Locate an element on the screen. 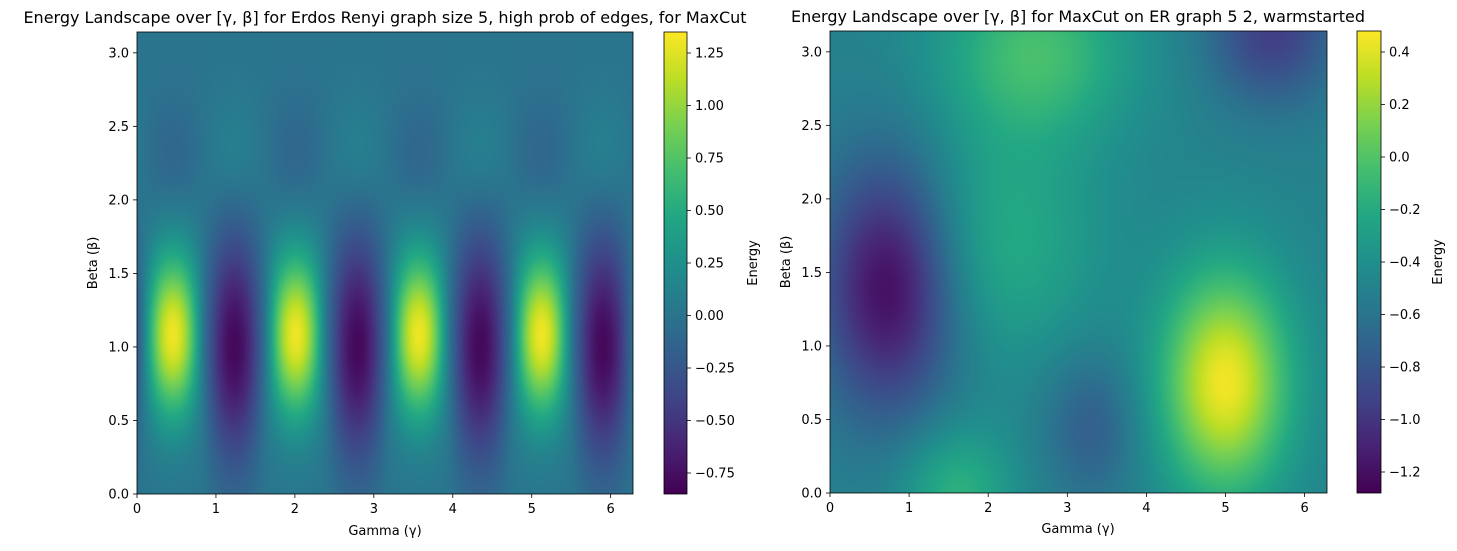 This screenshot has height=551, width=1457. chart-1-colorbar-tick-label: −0.75 is located at coordinates (715, 474).